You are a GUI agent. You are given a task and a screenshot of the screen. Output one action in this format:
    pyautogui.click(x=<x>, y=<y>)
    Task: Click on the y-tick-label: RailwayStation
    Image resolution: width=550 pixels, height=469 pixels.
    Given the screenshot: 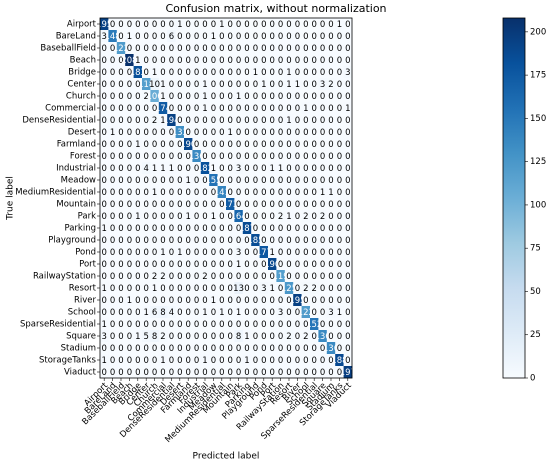 What is the action you would take?
    pyautogui.click(x=64, y=277)
    